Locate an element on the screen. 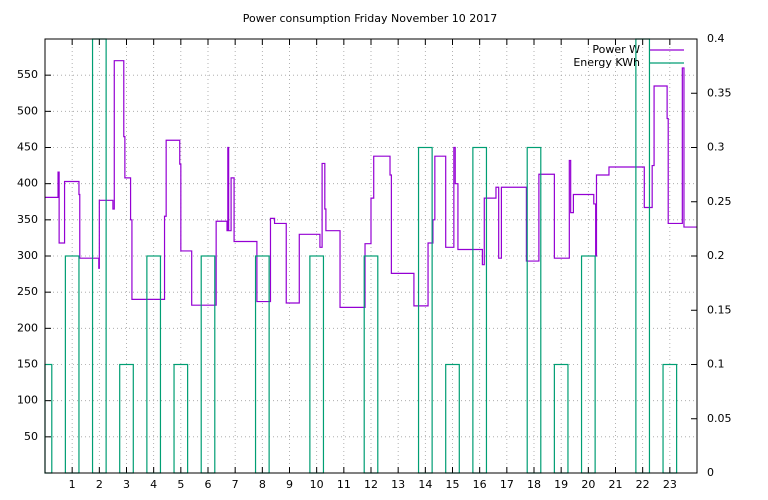 The height and width of the screenshot is (500, 768). y-tick-label: 350 is located at coordinates (27, 219).